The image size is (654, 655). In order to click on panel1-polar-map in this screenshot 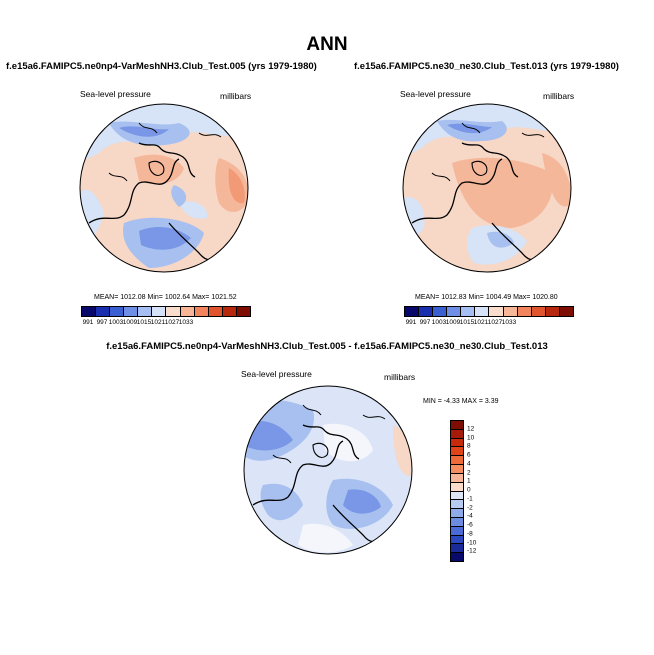, I will do `click(164, 188)`.